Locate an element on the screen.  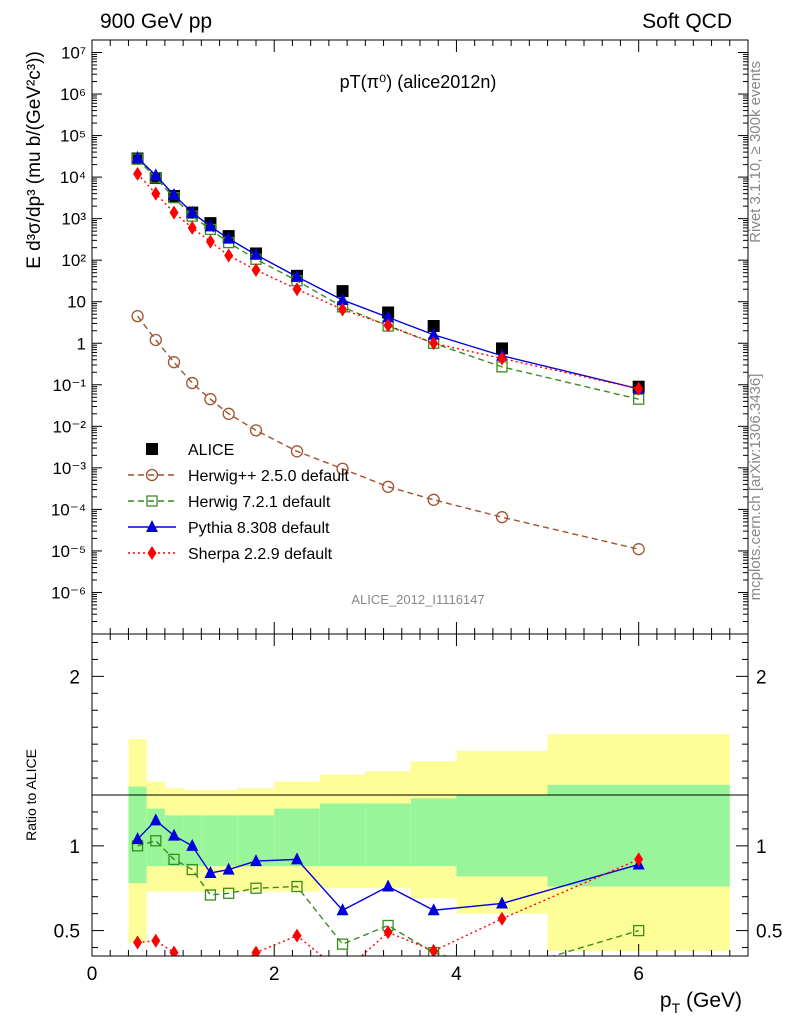
ratio-y-tick-label-right: 0.5 is located at coordinates (769, 932).